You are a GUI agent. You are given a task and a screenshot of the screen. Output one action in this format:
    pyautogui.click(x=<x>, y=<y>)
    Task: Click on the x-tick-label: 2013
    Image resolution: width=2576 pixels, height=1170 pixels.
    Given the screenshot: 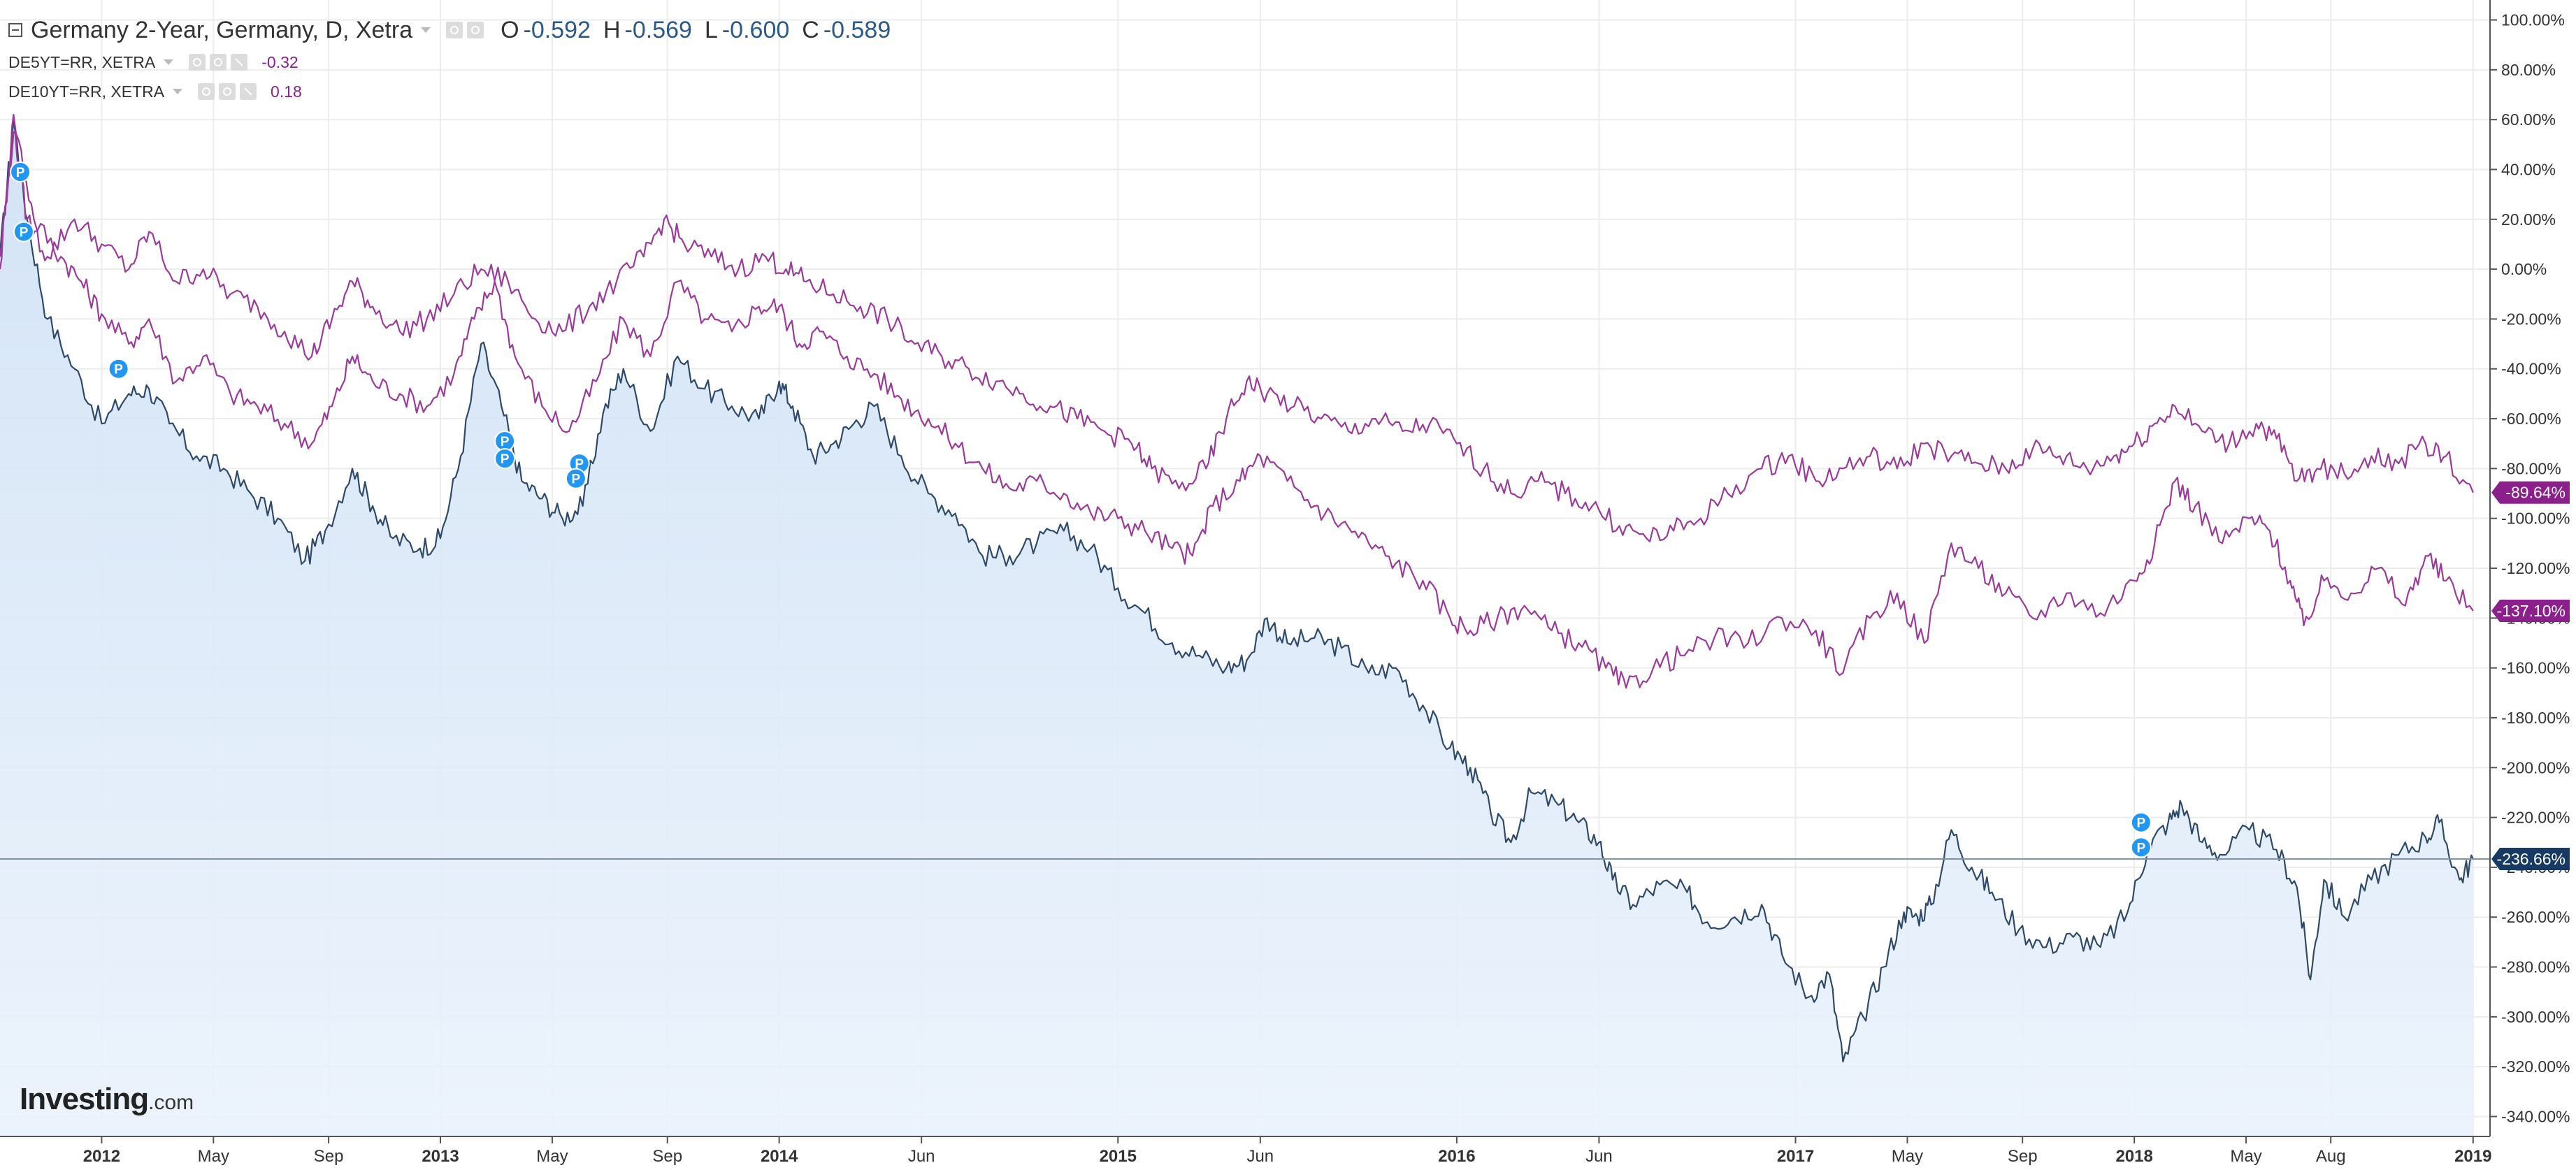 What is the action you would take?
    pyautogui.click(x=440, y=1156)
    